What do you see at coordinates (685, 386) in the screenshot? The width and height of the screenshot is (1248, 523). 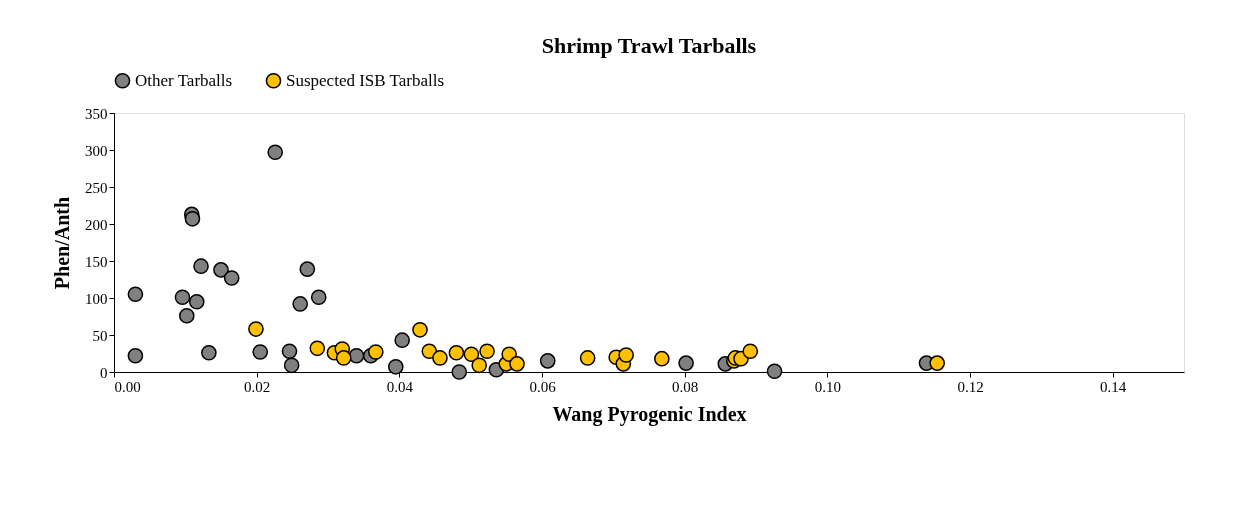 I see `x-tick-label: 0.08` at bounding box center [685, 386].